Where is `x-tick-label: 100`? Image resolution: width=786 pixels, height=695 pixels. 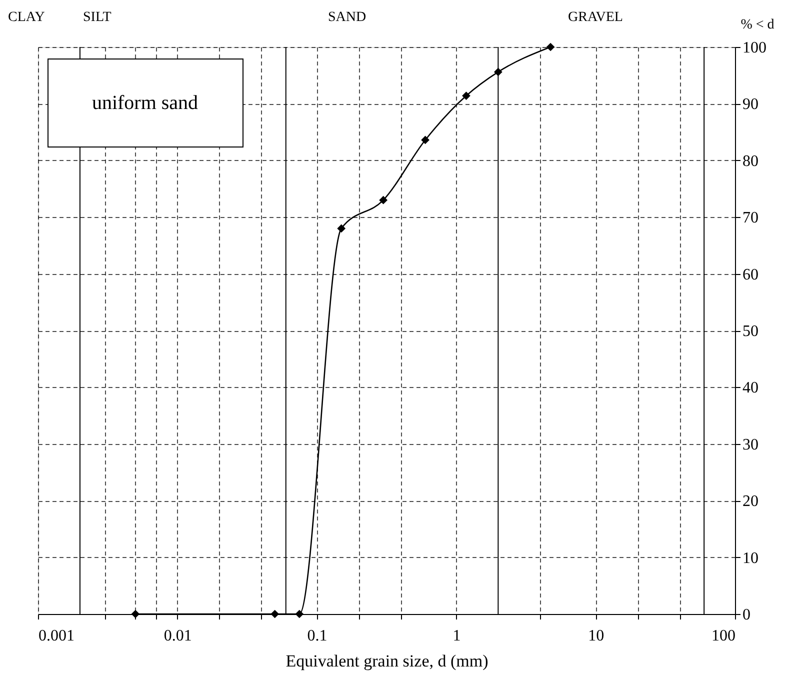 x-tick-label: 100 is located at coordinates (724, 636).